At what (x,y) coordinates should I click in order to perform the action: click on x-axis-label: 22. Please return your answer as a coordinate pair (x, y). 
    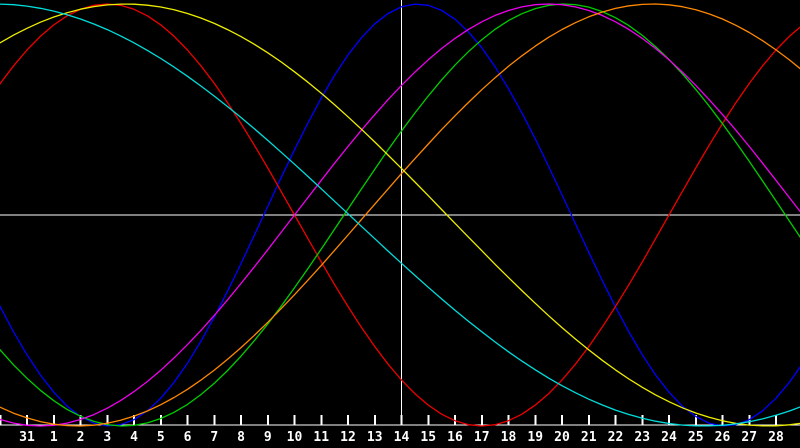
    Looking at the image, I should click on (616, 437).